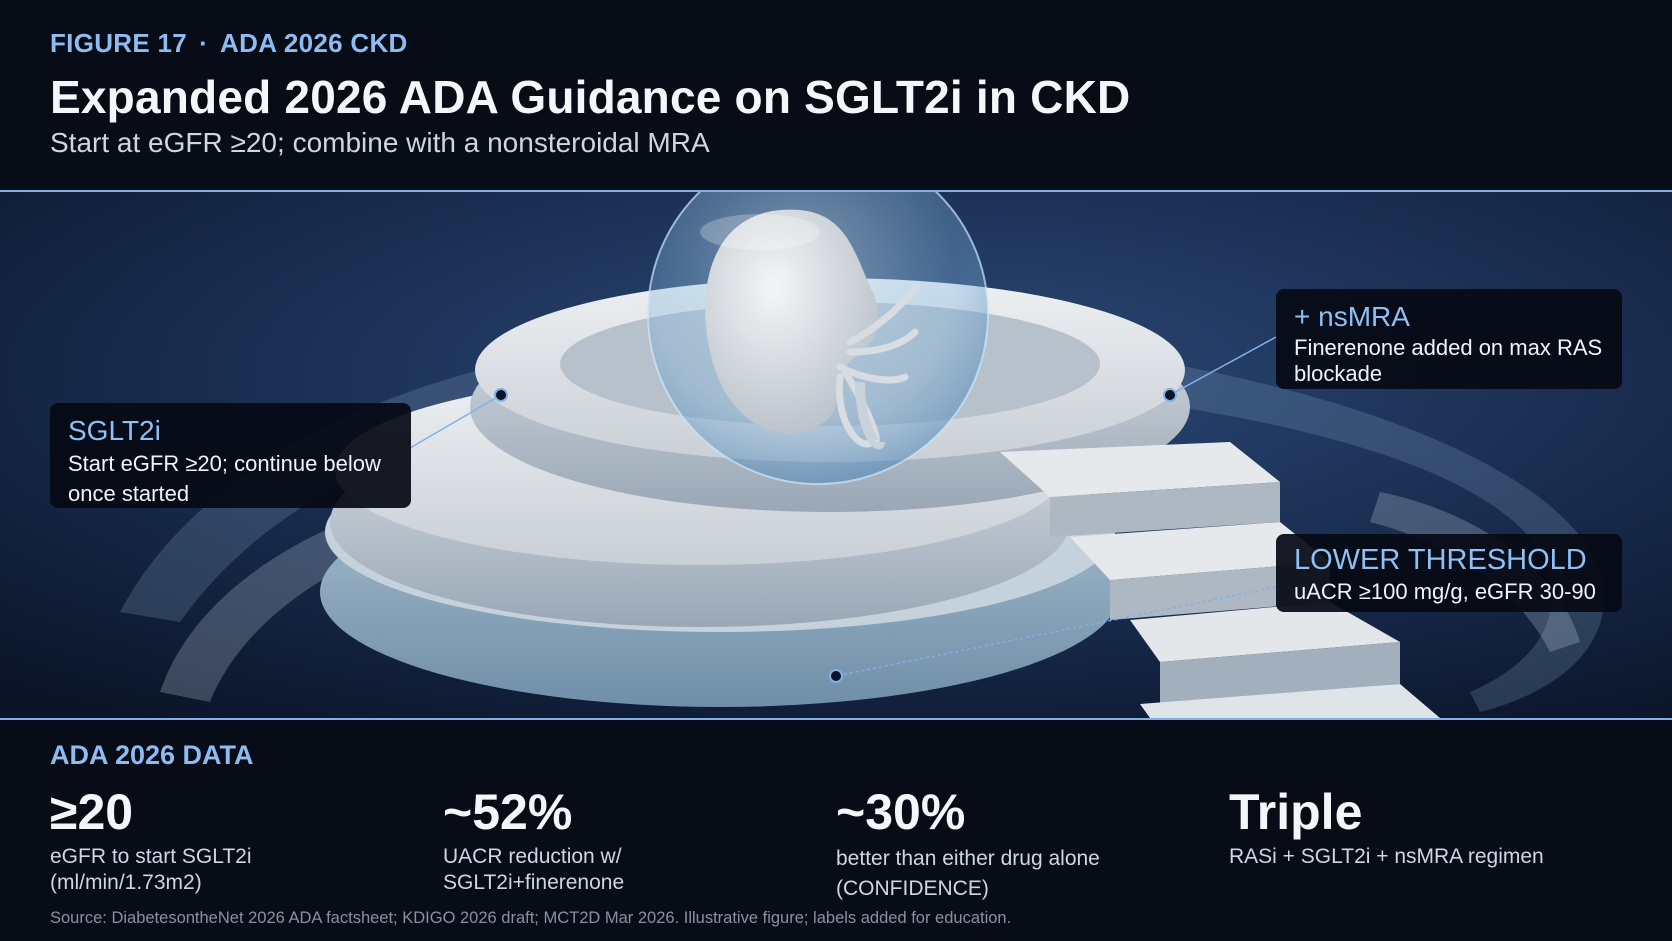  What do you see at coordinates (1056, 631) in the screenshot?
I see `leader-line-threshold` at bounding box center [1056, 631].